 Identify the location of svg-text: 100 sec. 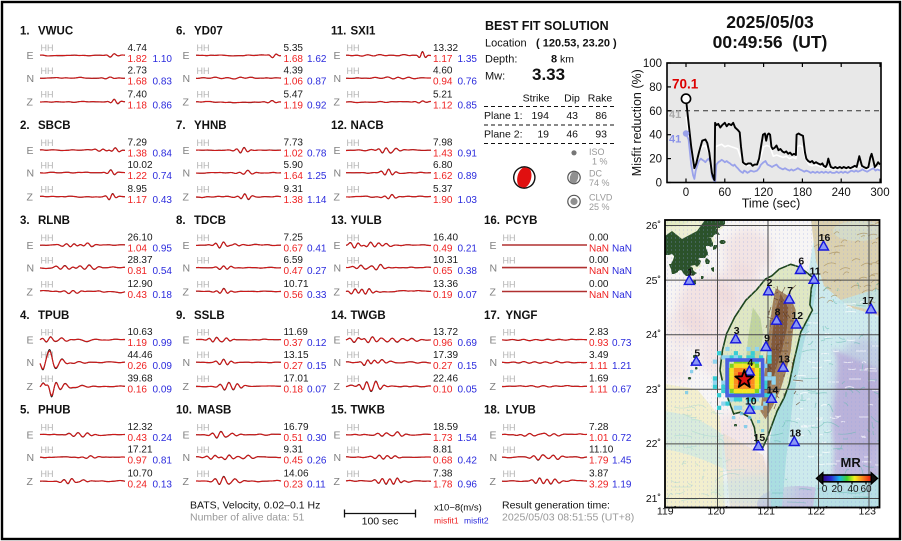
(380, 522).